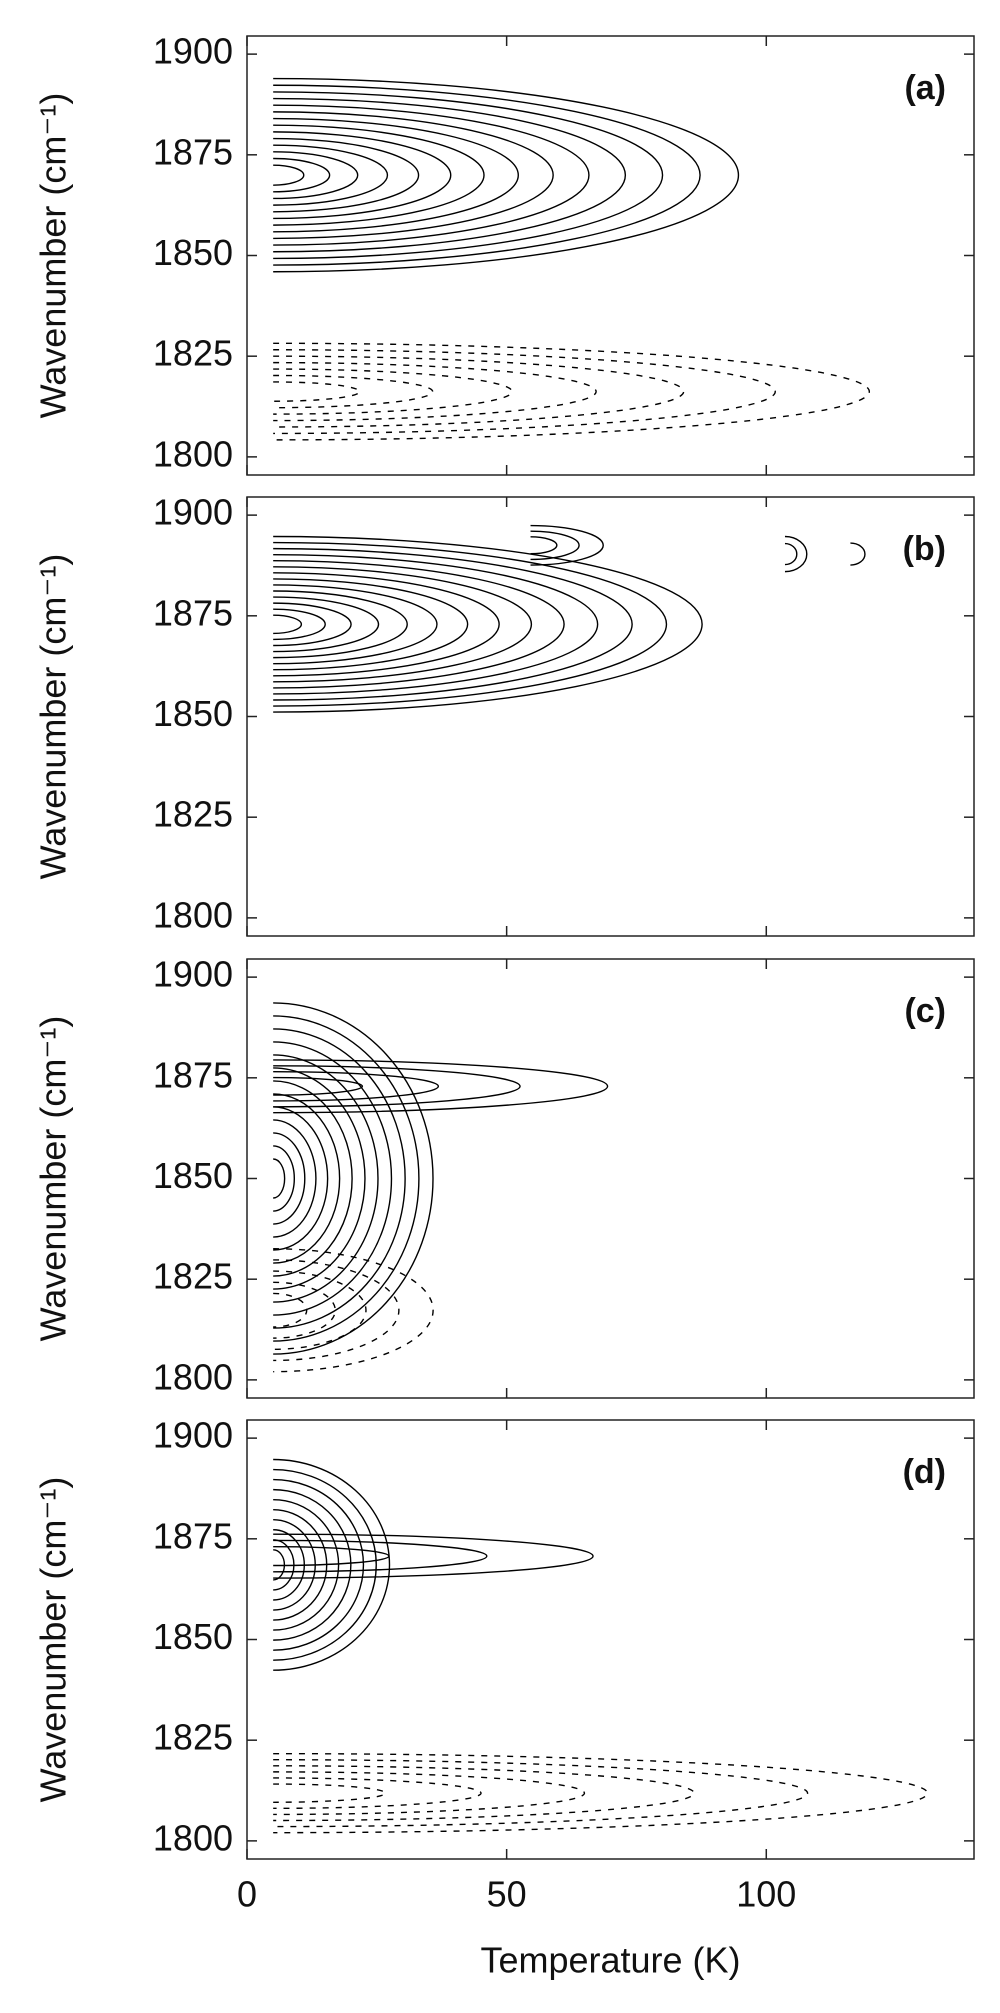 Image resolution: width=1000 pixels, height=2013 pixels. Describe the element at coordinates (924, 549) in the screenshot. I see `panel-label: (b)` at that location.